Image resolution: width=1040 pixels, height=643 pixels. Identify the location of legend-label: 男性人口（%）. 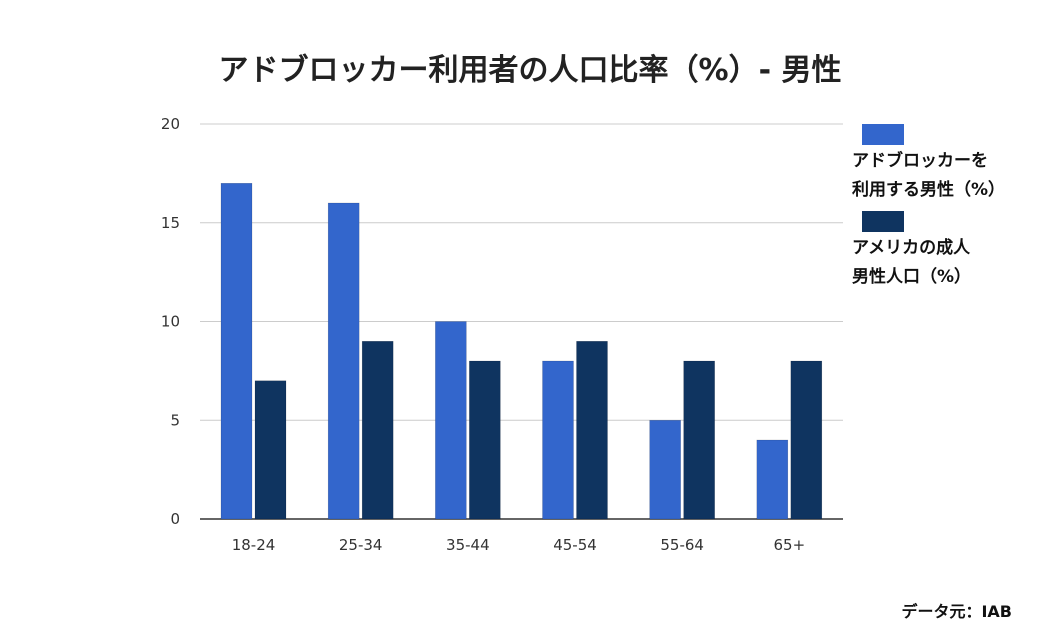
(911, 276).